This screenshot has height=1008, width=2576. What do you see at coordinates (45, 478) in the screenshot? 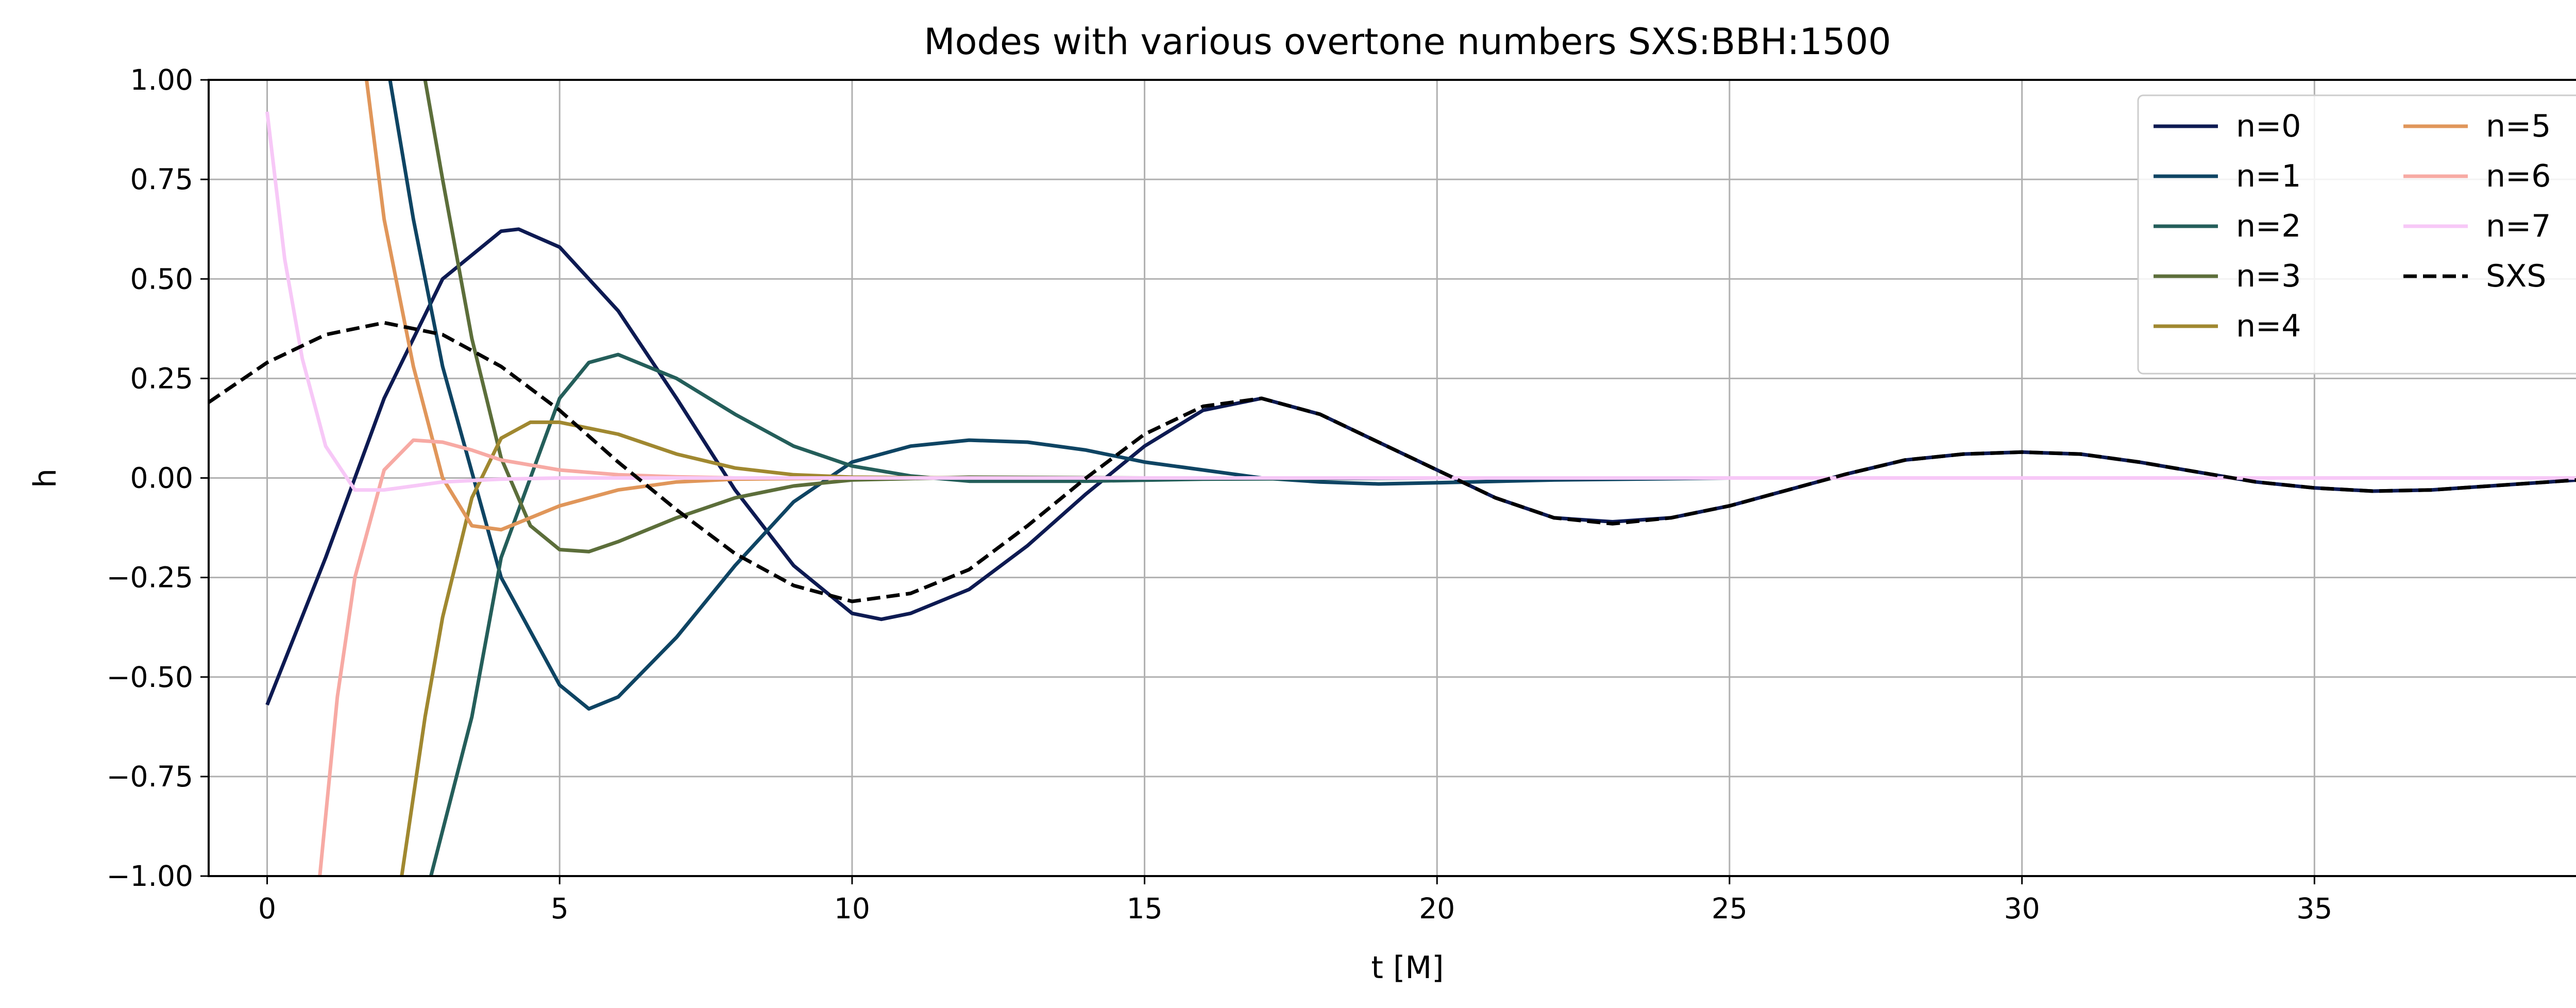
I see `y-axis-label: h` at bounding box center [45, 478].